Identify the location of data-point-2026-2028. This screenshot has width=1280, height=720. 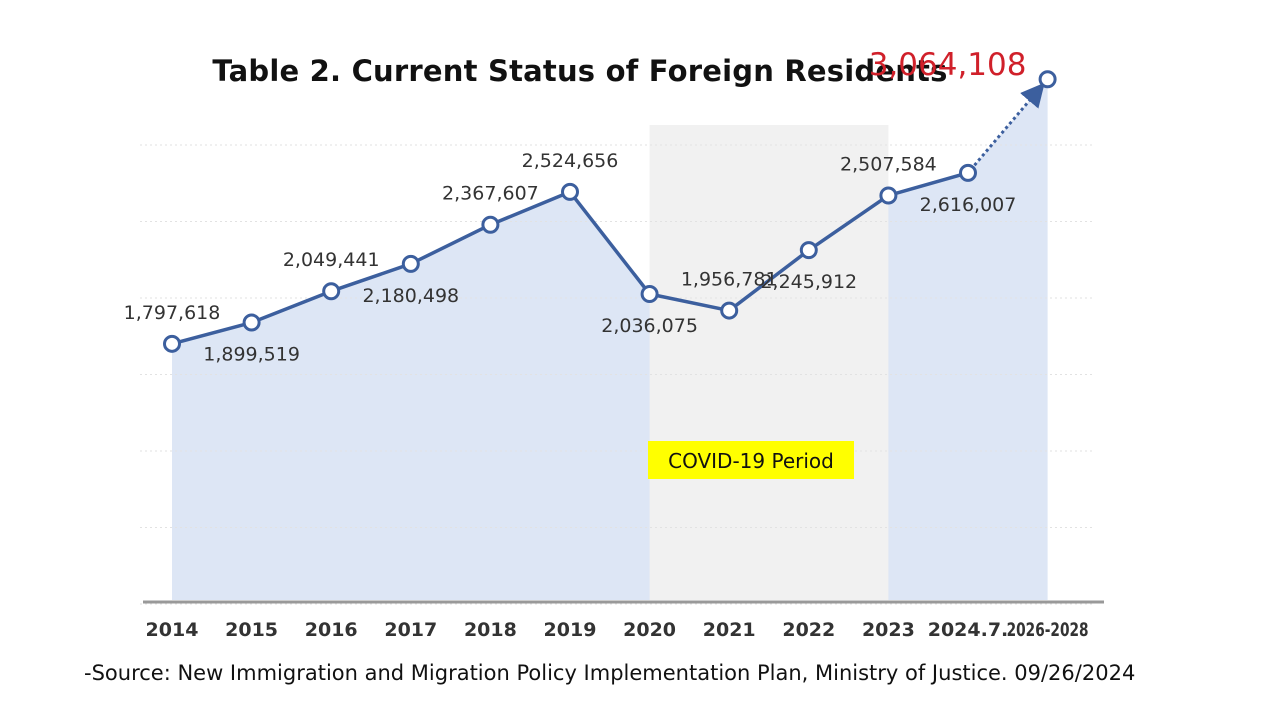
(1047, 79).